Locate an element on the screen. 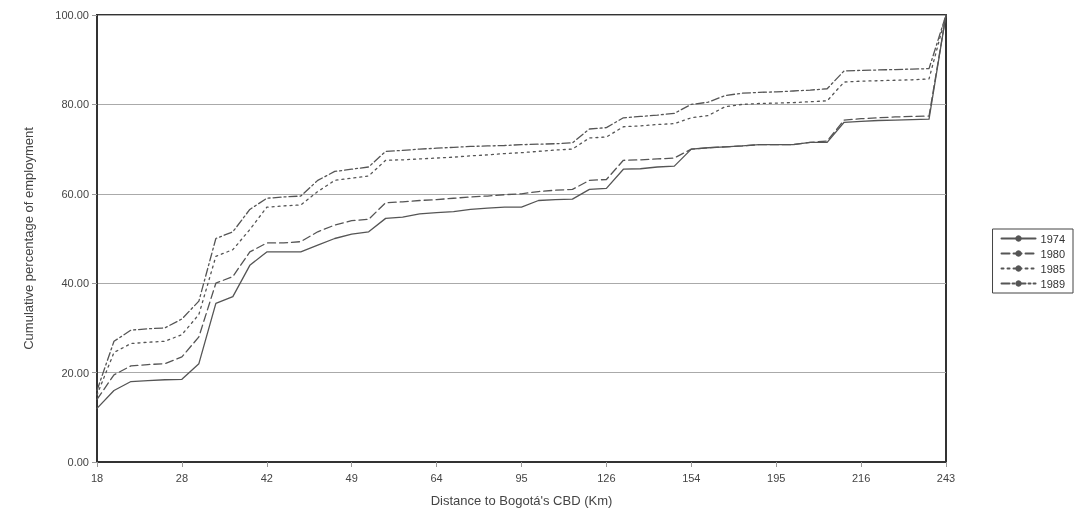 This screenshot has width=1083, height=522. x-tick-label: 42 is located at coordinates (266, 477).